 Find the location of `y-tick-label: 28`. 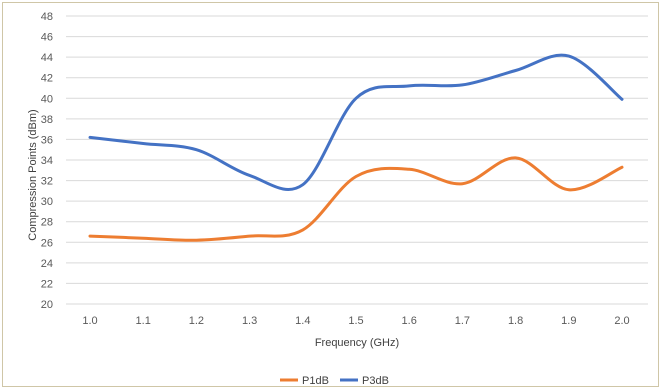

y-tick-label: 28 is located at coordinates (47, 223).